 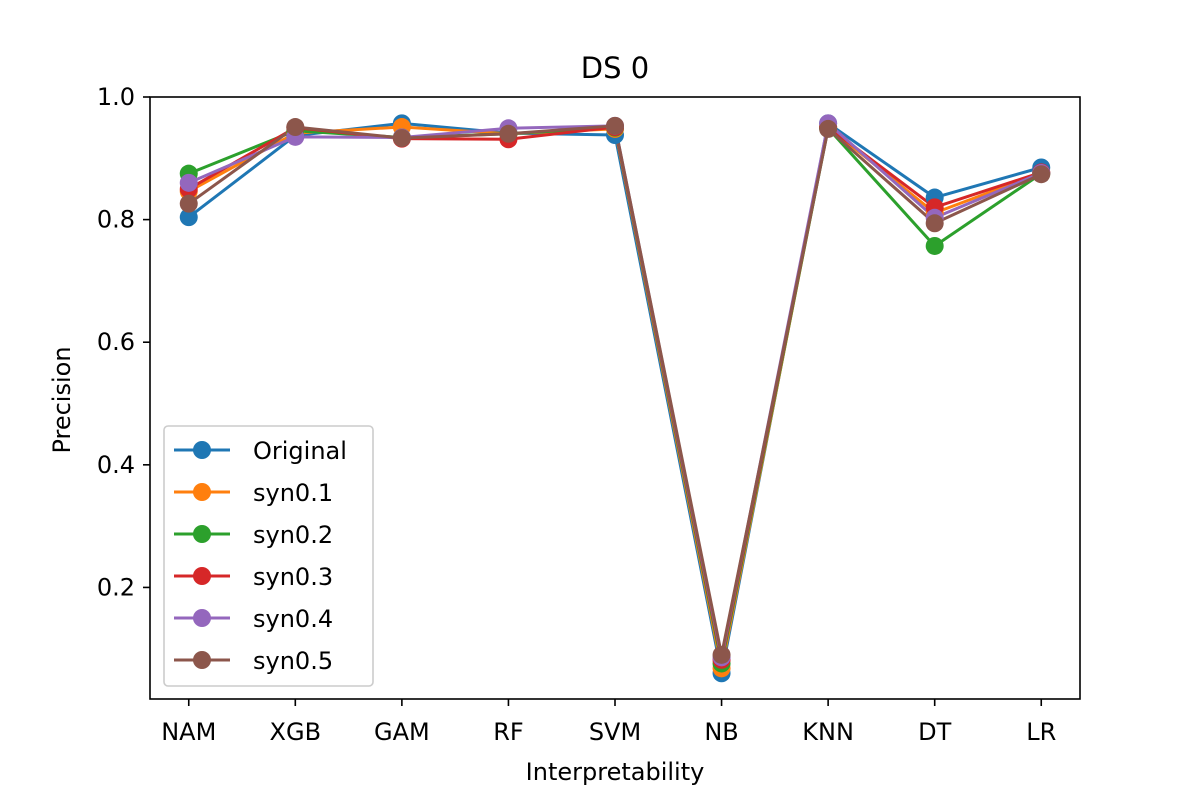 I want to click on legend: Original syn0.1 syn0.2 syn0.3 syn0.4 syn0.5, so click(x=268, y=556).